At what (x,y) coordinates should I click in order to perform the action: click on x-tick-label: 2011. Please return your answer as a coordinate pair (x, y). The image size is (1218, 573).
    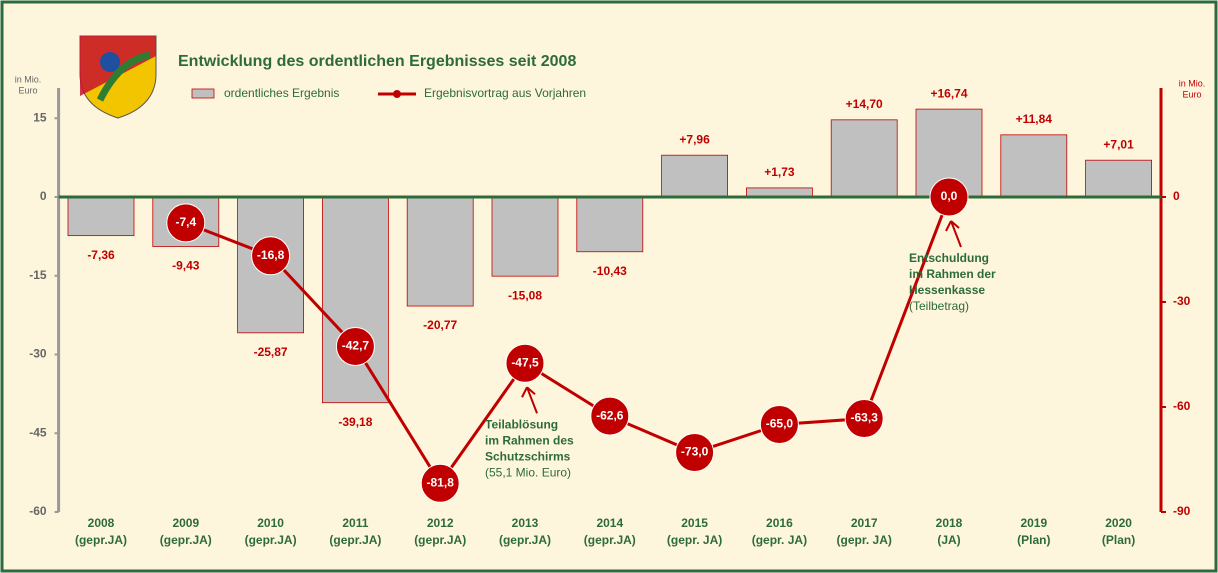
    Looking at the image, I should click on (355, 523).